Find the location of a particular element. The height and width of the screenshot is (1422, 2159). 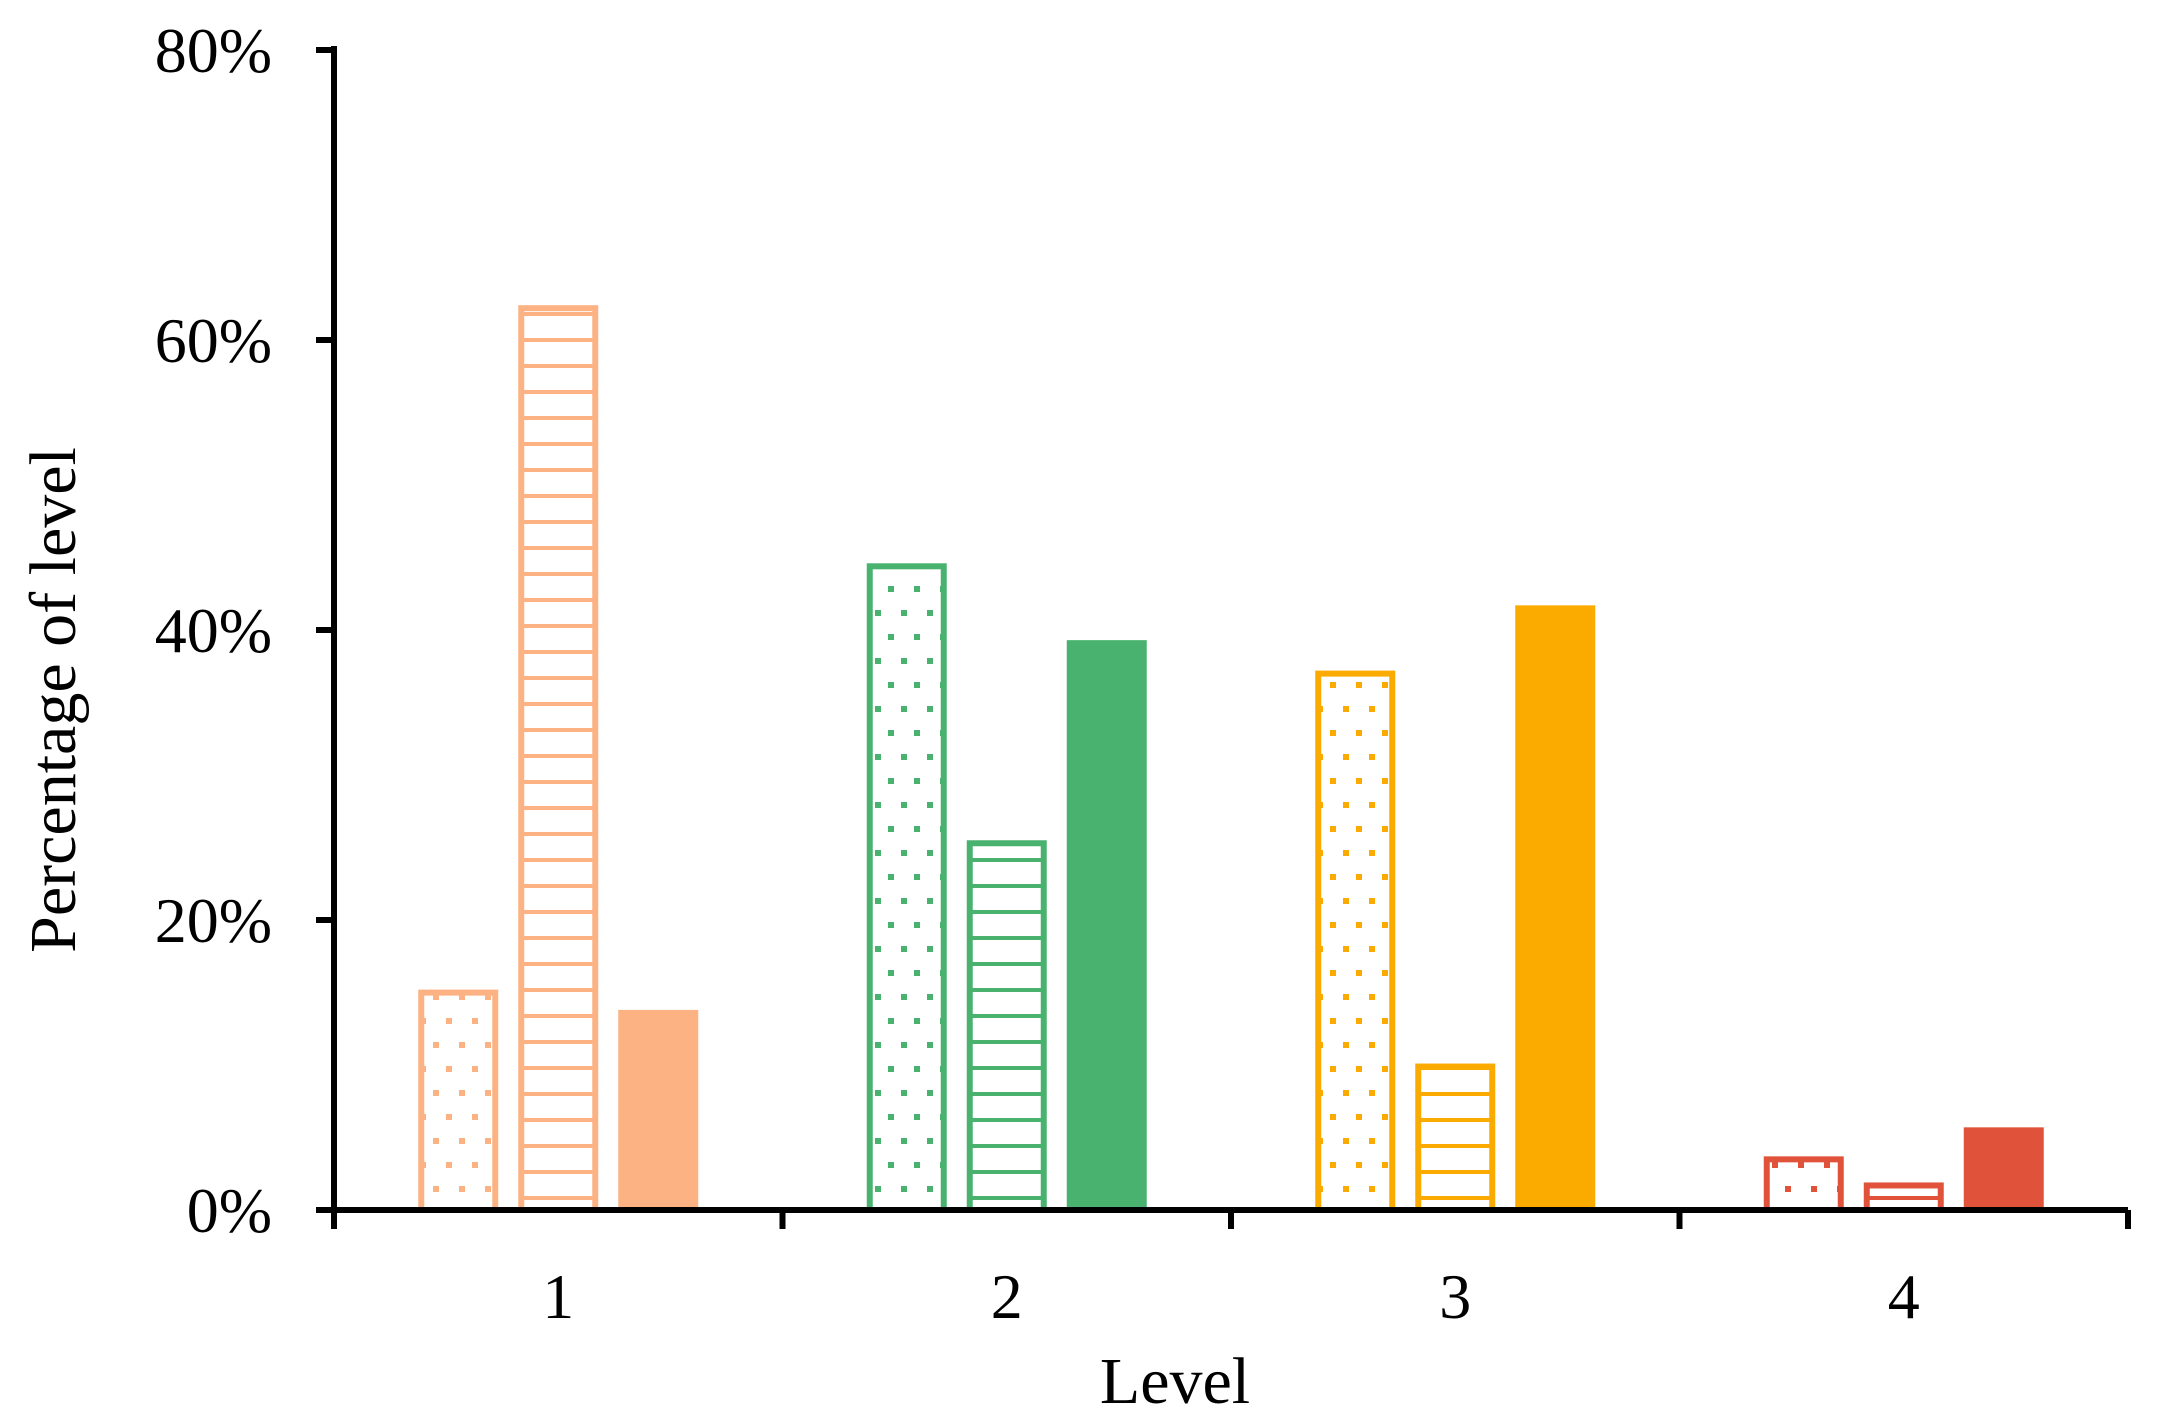

y-tick-label: 20% is located at coordinates (213, 920).